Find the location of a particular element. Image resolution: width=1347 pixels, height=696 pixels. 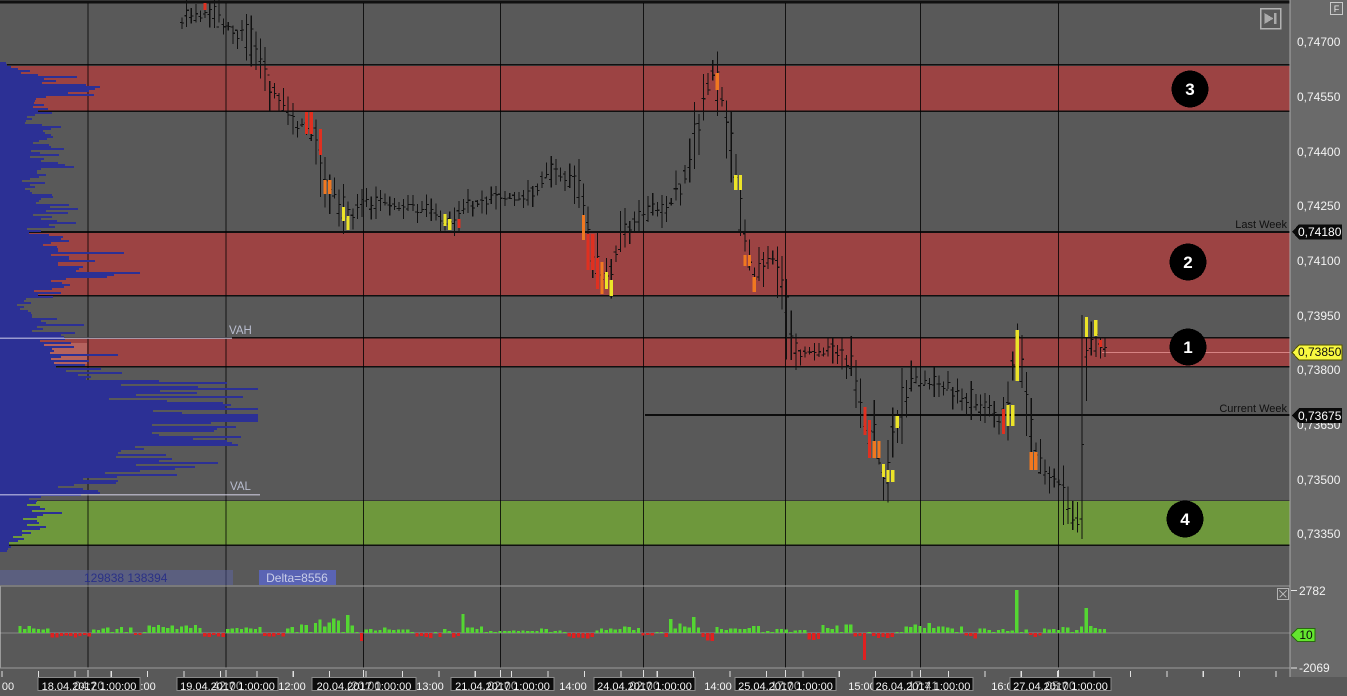

svg-text: 1 is located at coordinates (1187, 347).